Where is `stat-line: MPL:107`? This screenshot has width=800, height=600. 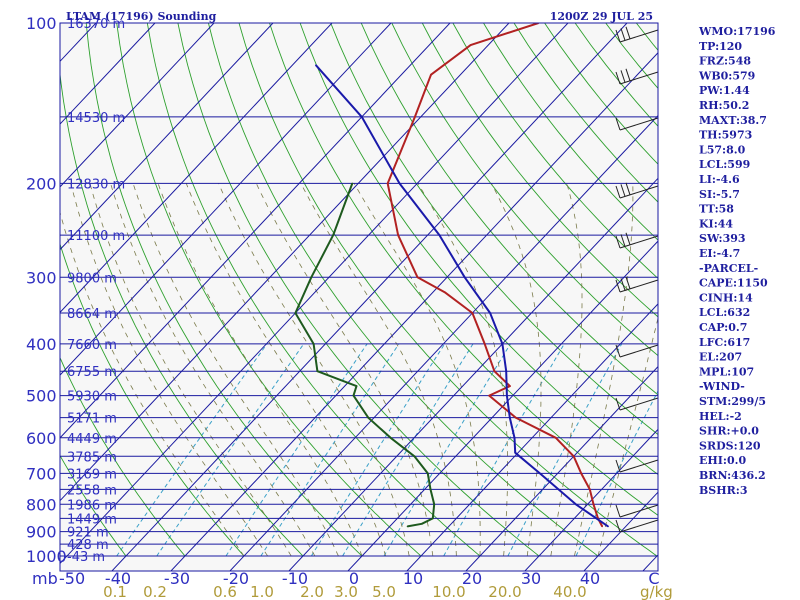
stat-line: MPL:107 is located at coordinates (726, 371).